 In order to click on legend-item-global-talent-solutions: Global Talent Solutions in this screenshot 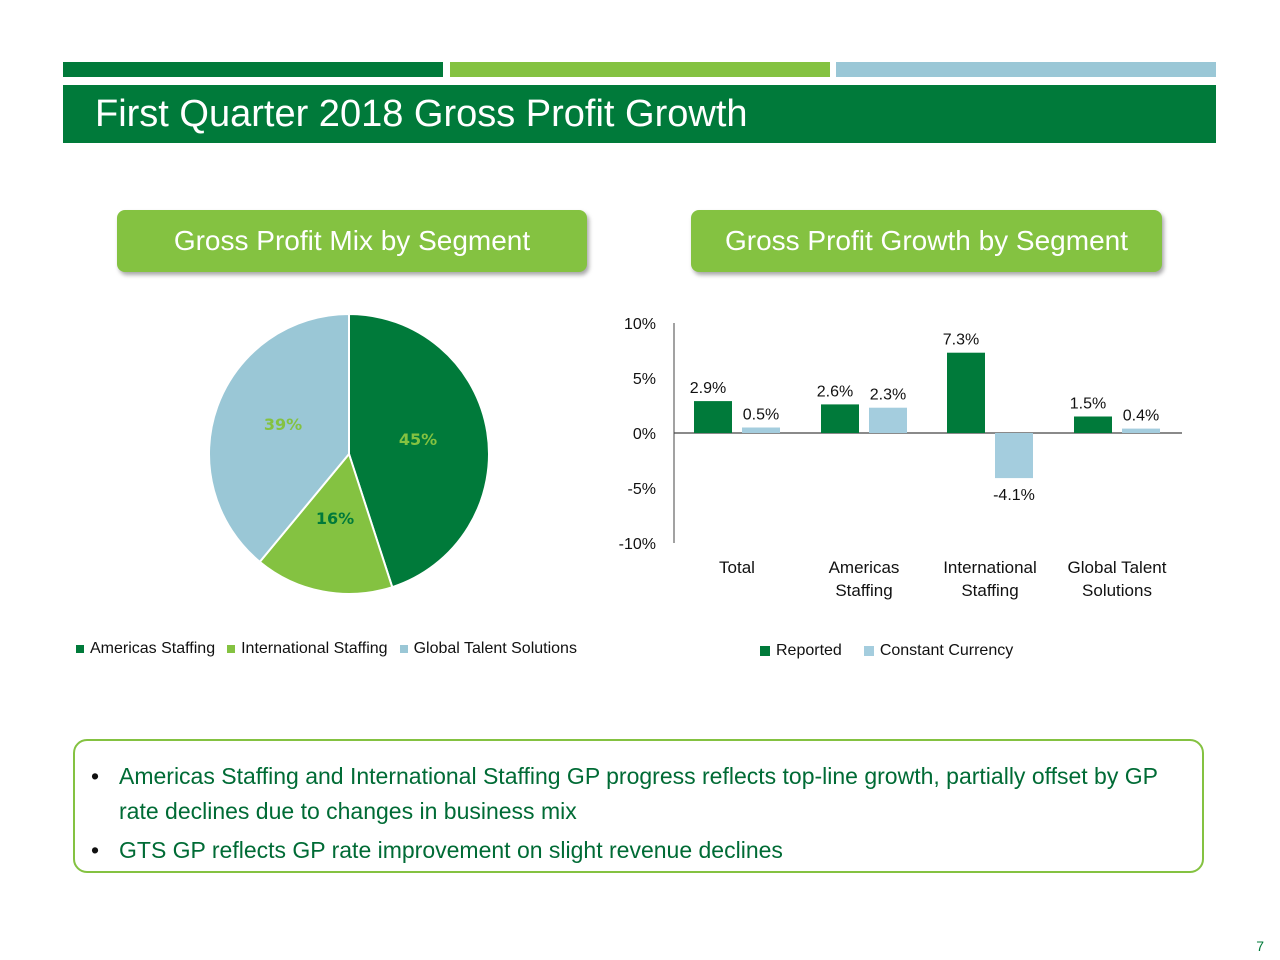, I will do `click(488, 649)`.